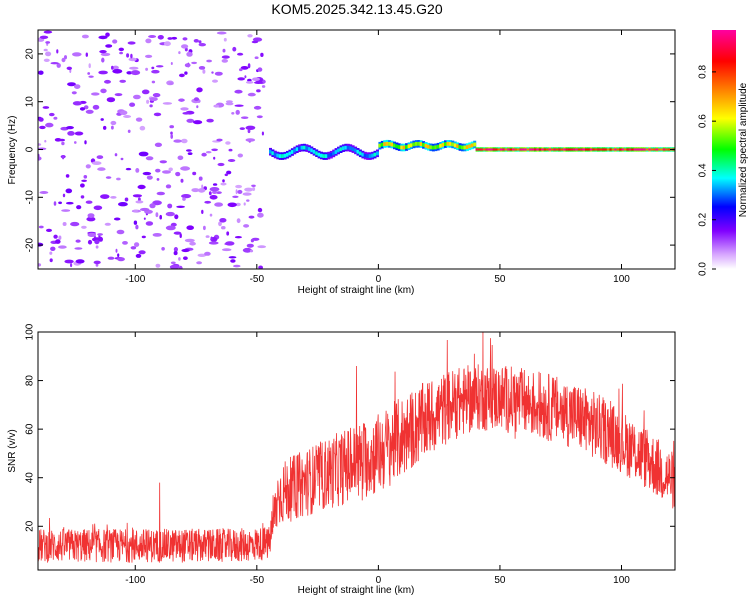 The height and width of the screenshot is (600, 750). What do you see at coordinates (500, 279) in the screenshot?
I see `x-tick-label: 50` at bounding box center [500, 279].